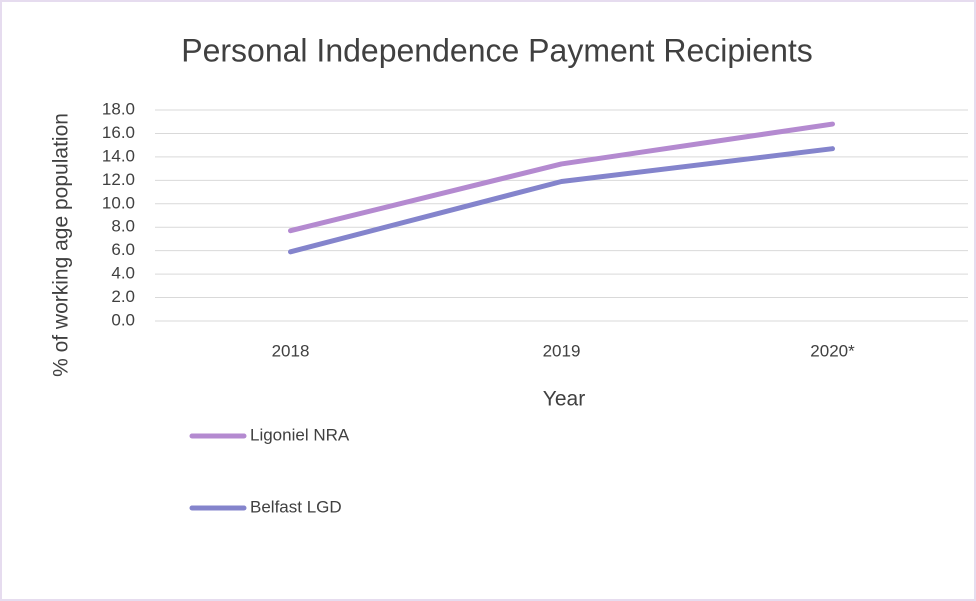 Image resolution: width=976 pixels, height=601 pixels. Describe the element at coordinates (118, 108) in the screenshot. I see `y-tick-label: 18.0` at that location.